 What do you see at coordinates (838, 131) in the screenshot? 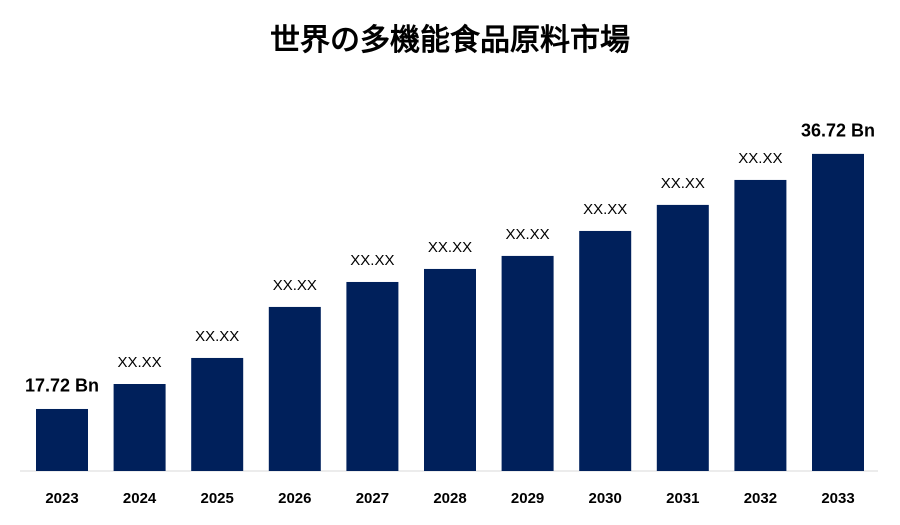
I see `value-label: 36.72 Bn` at bounding box center [838, 131].